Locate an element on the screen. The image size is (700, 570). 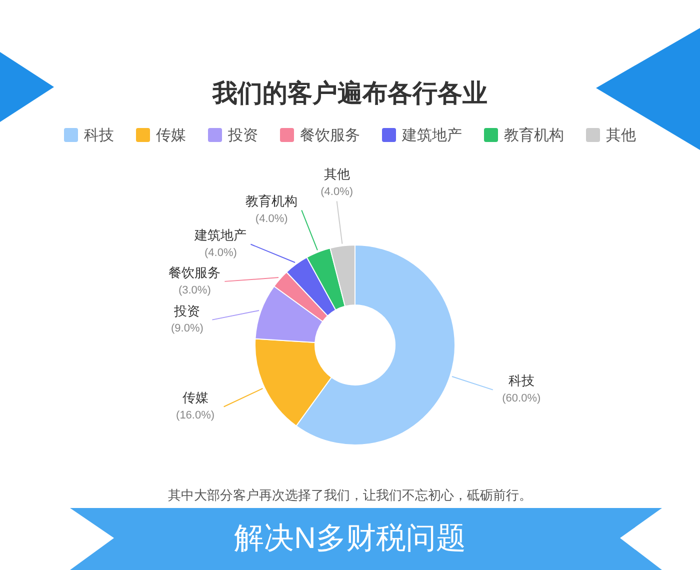
slice-label: 餐饮服务 is located at coordinates (194, 272).